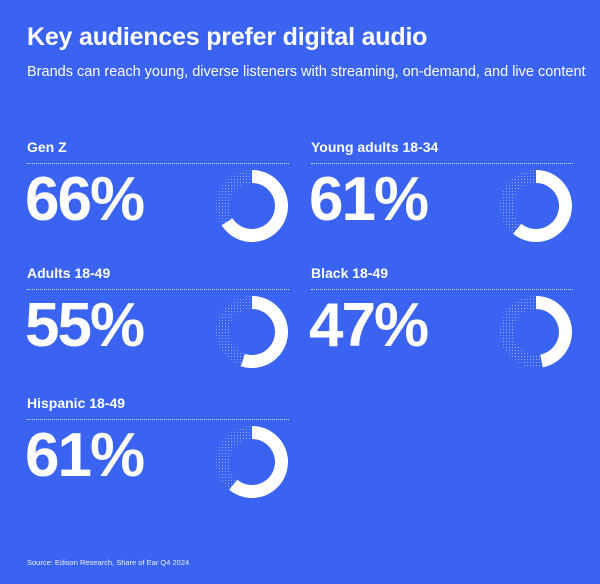  Describe the element at coordinates (350, 273) in the screenshot. I see `stat-label: Black 18-49` at that location.